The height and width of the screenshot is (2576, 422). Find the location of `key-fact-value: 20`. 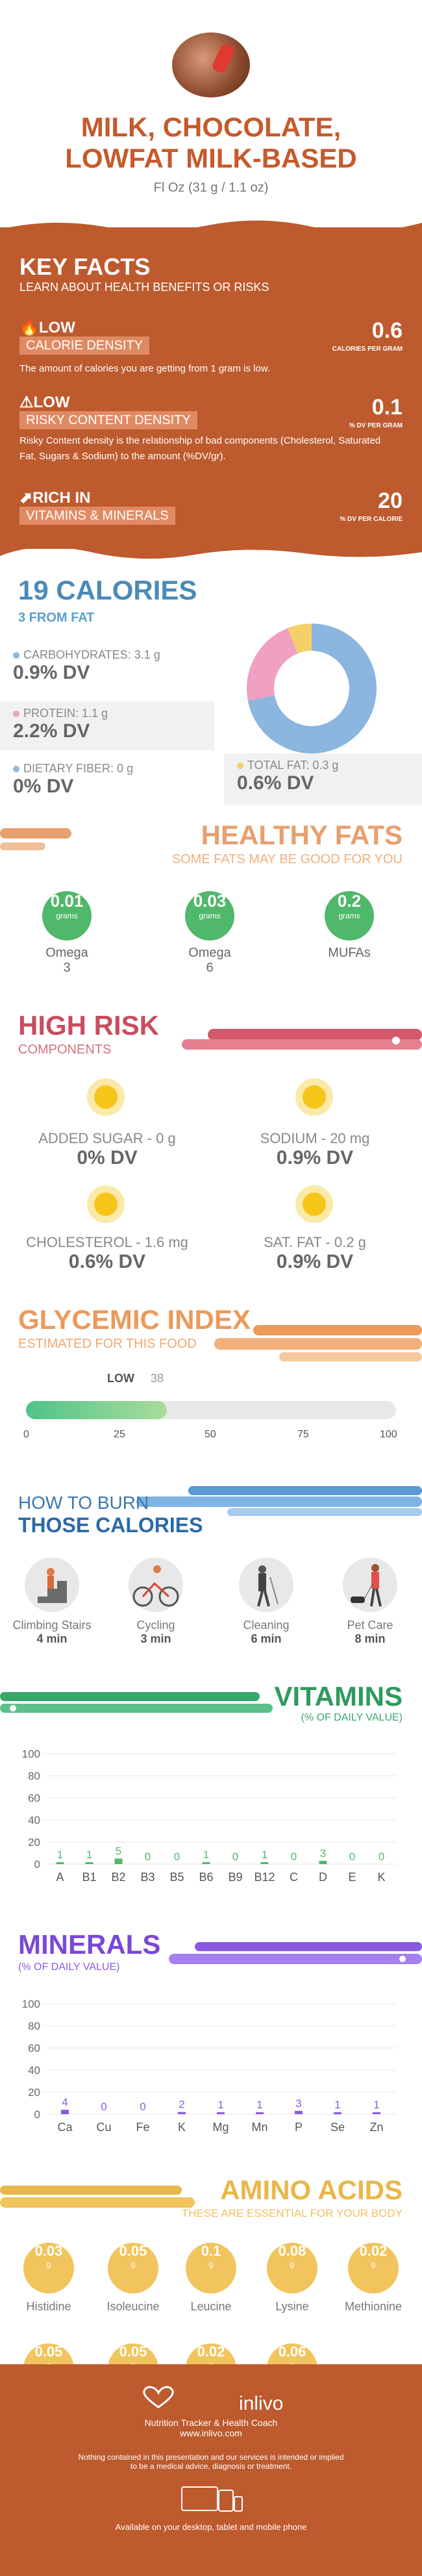

key-fact-value: 20 is located at coordinates (354, 501).